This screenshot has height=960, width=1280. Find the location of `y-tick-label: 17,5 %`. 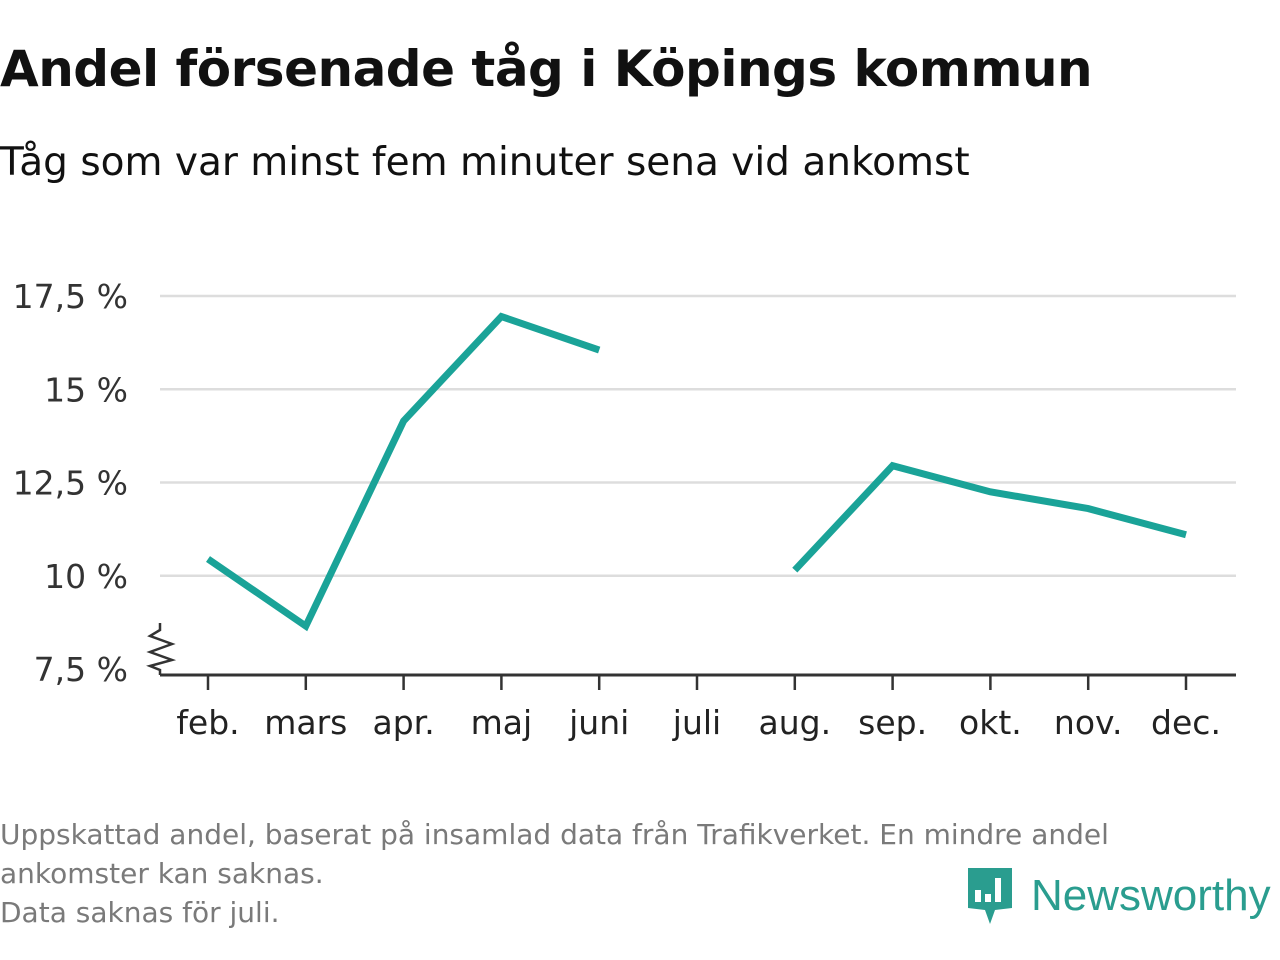

y-tick-label: 17,5 % is located at coordinates (70, 296).